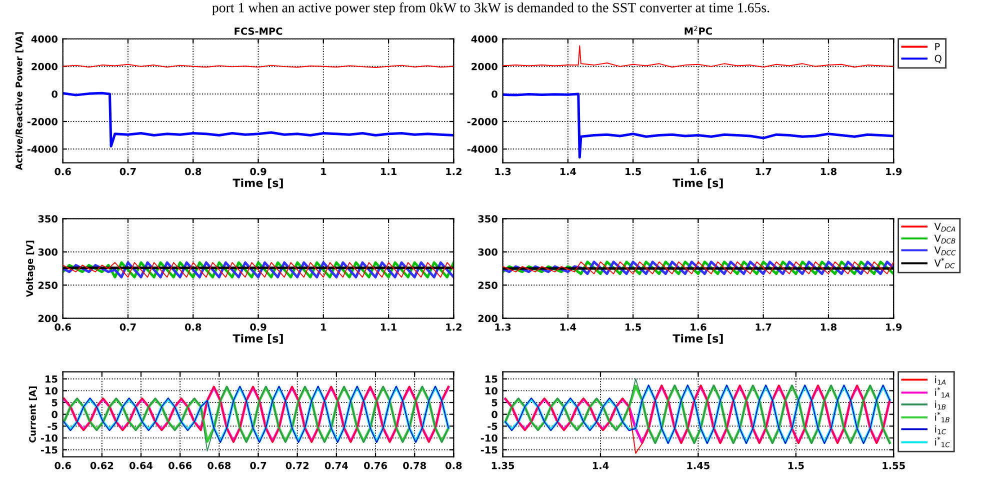  I want to click on legend-label: i$^{*}$$_{1B}$, so click(942, 417).